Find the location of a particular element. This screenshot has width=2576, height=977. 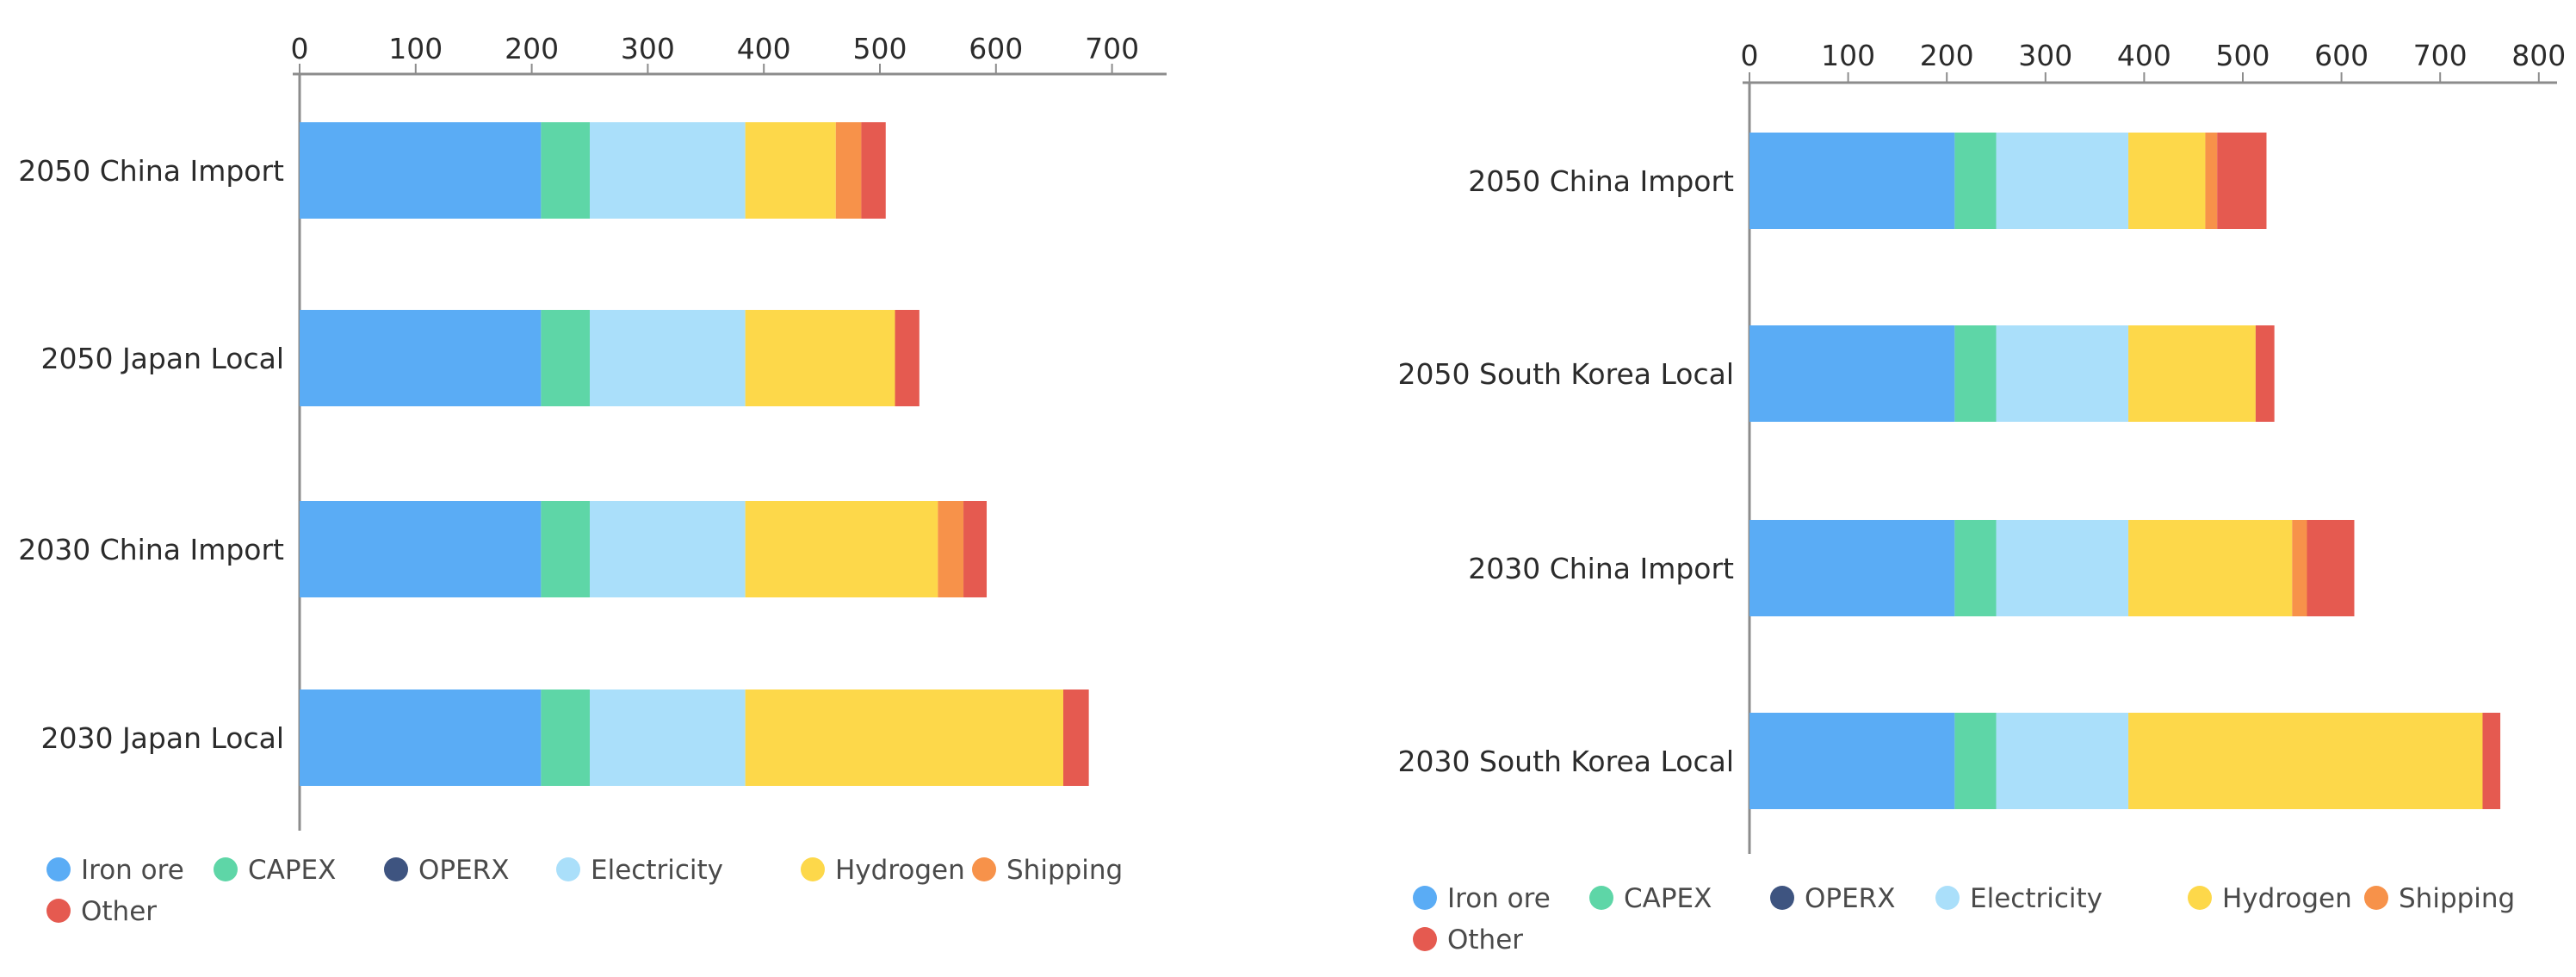

category-label: 2030 South Korea Local is located at coordinates (1566, 761).